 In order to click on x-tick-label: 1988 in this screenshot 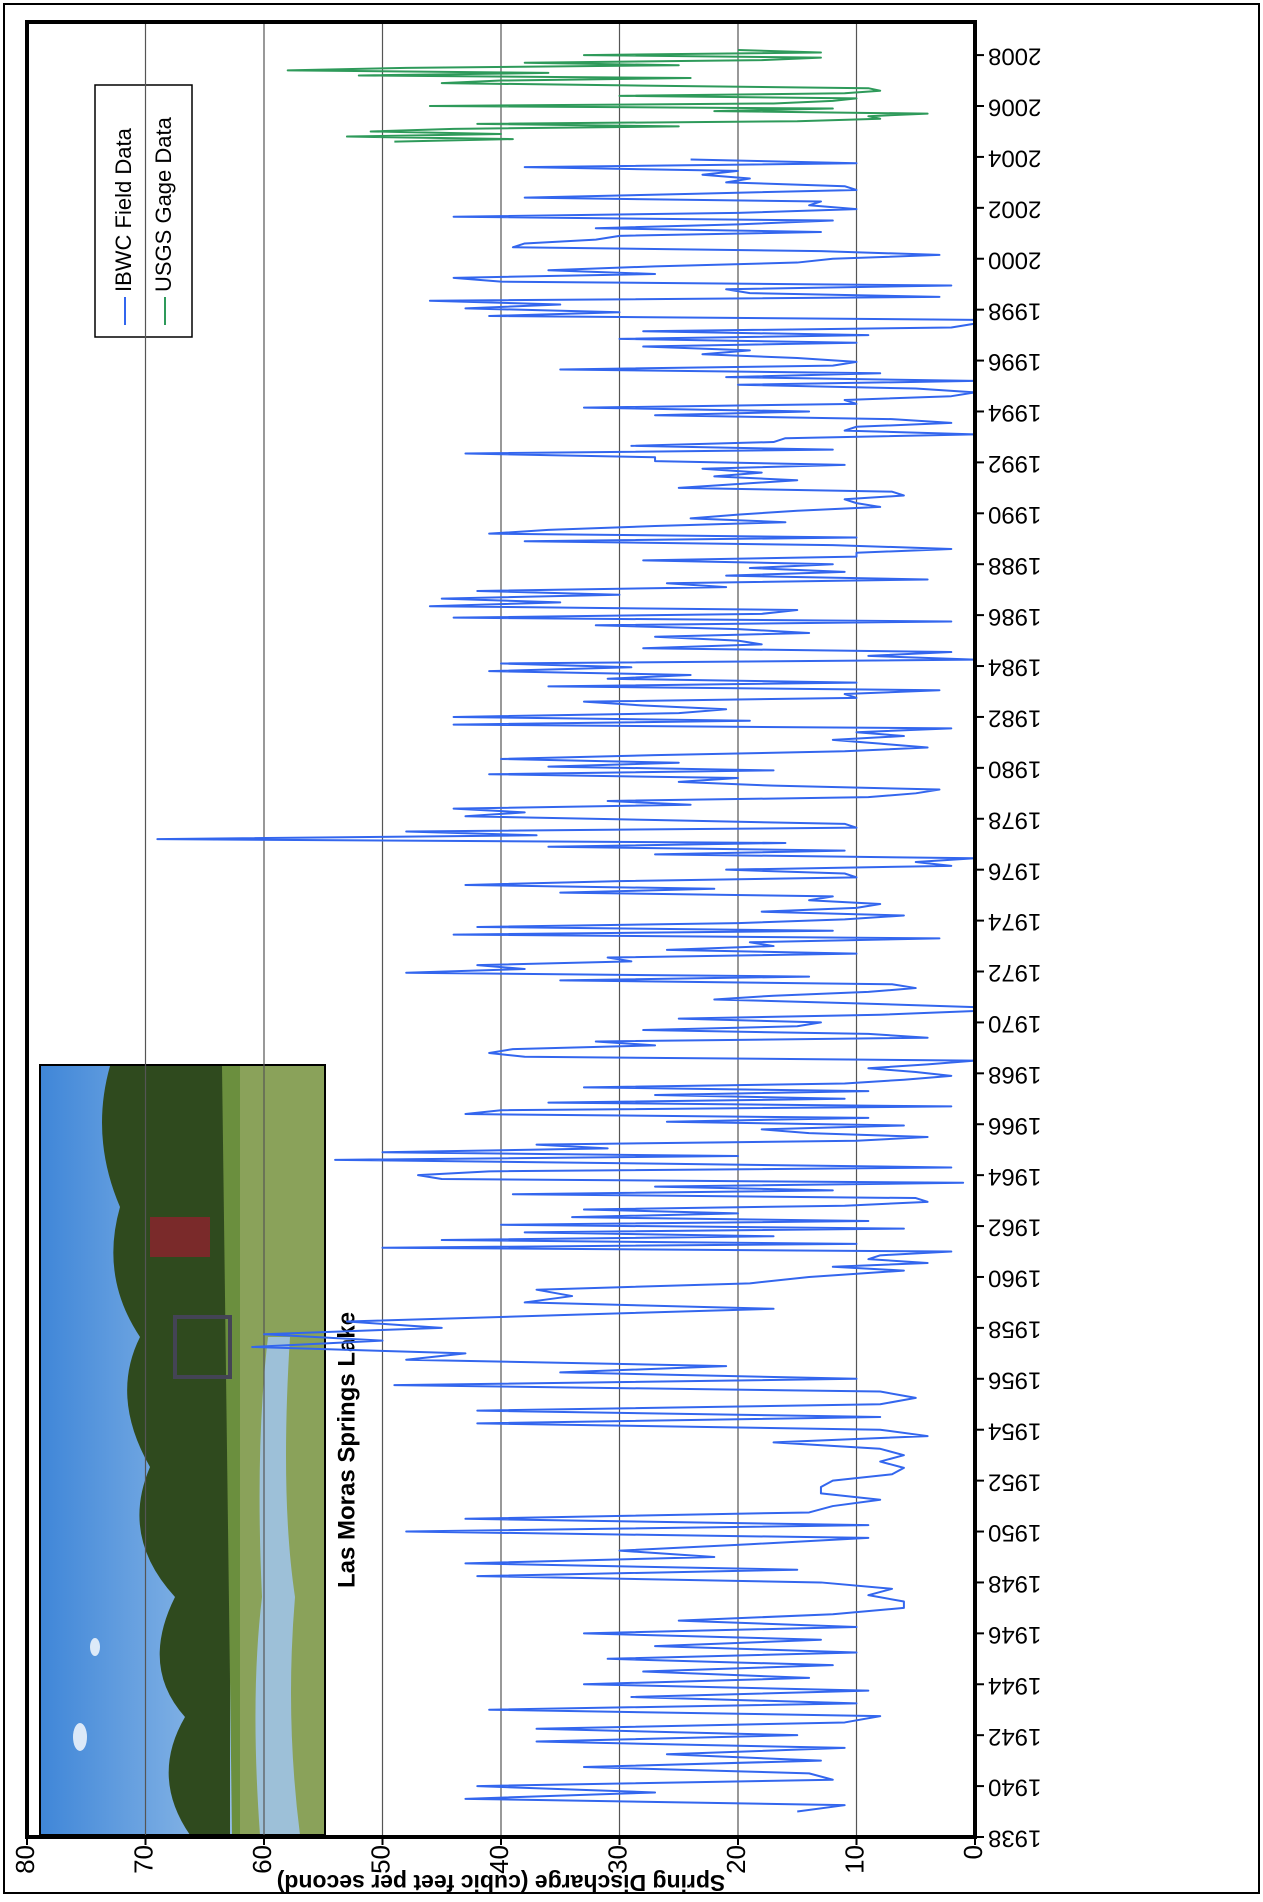, I will do `click(1014, 565)`.